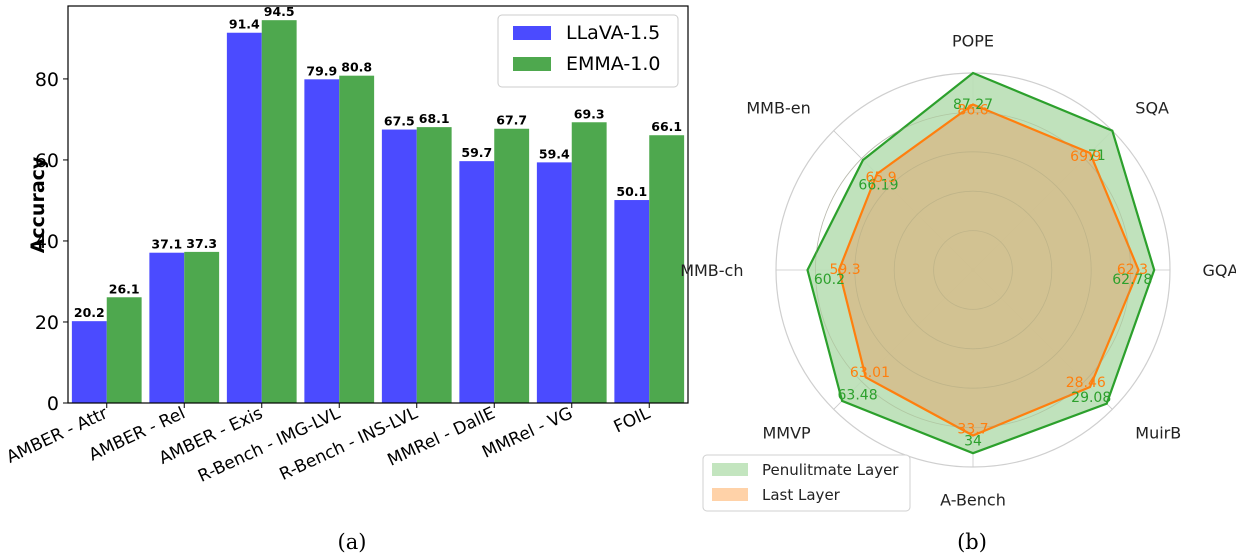 This screenshot has height=558, width=1236. Describe the element at coordinates (1086, 383) in the screenshot. I see `radar-value-label: 28.46` at that location.